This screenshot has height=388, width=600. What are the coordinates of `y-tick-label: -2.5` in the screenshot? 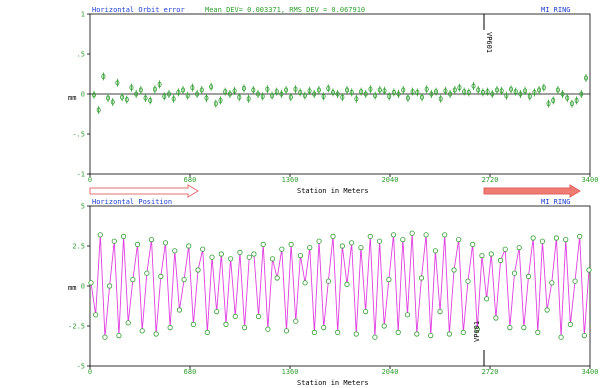 It's located at (76, 327).